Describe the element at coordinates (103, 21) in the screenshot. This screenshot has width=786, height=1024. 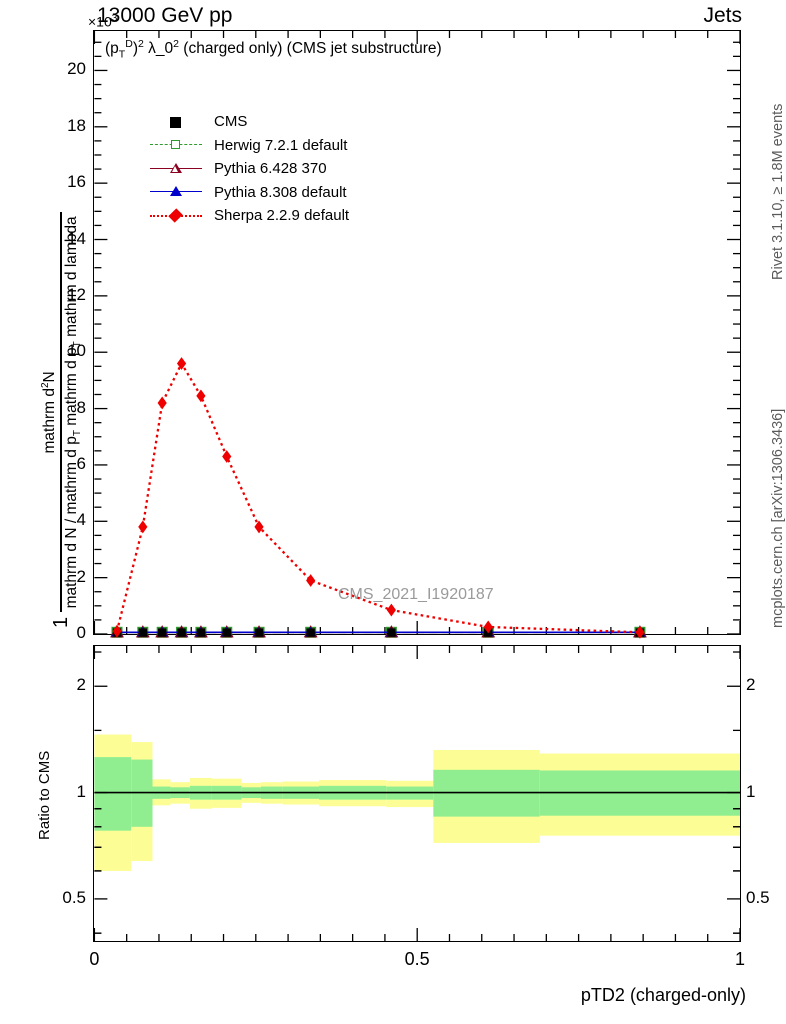
I see `y-axis-scale-exponent: ×10³` at that location.